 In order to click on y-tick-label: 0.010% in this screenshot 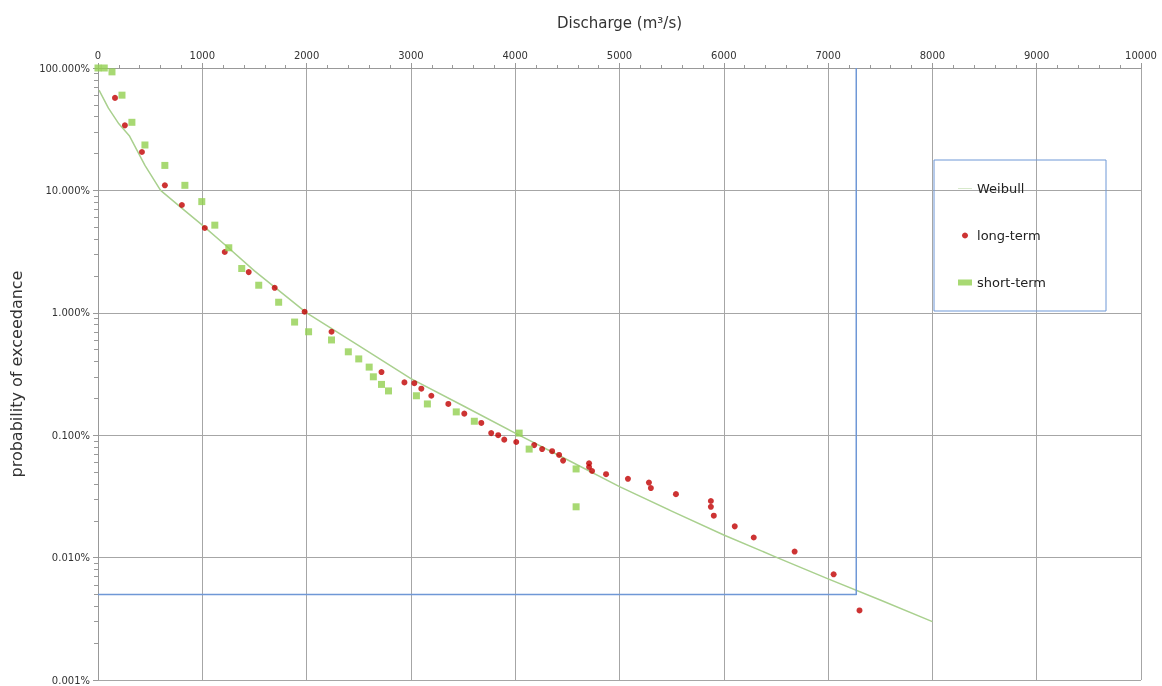, I will do `click(70, 558)`.